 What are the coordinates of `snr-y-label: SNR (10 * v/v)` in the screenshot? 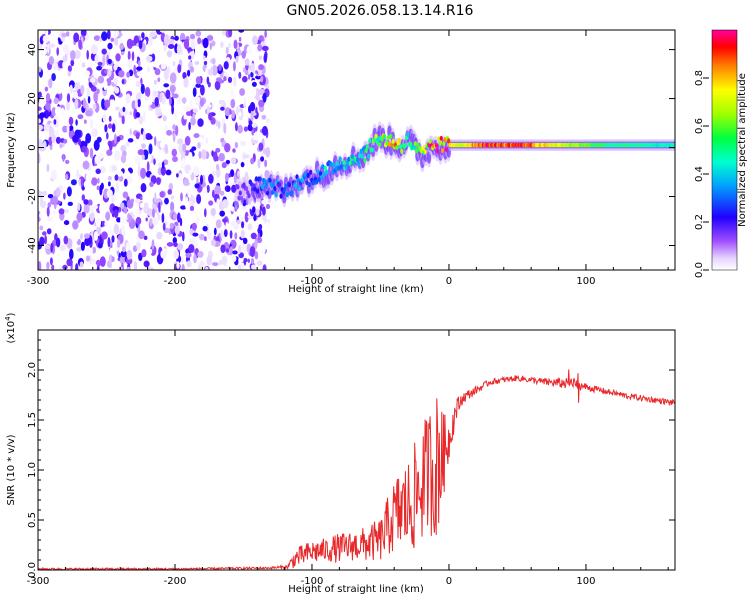 It's located at (11, 469).